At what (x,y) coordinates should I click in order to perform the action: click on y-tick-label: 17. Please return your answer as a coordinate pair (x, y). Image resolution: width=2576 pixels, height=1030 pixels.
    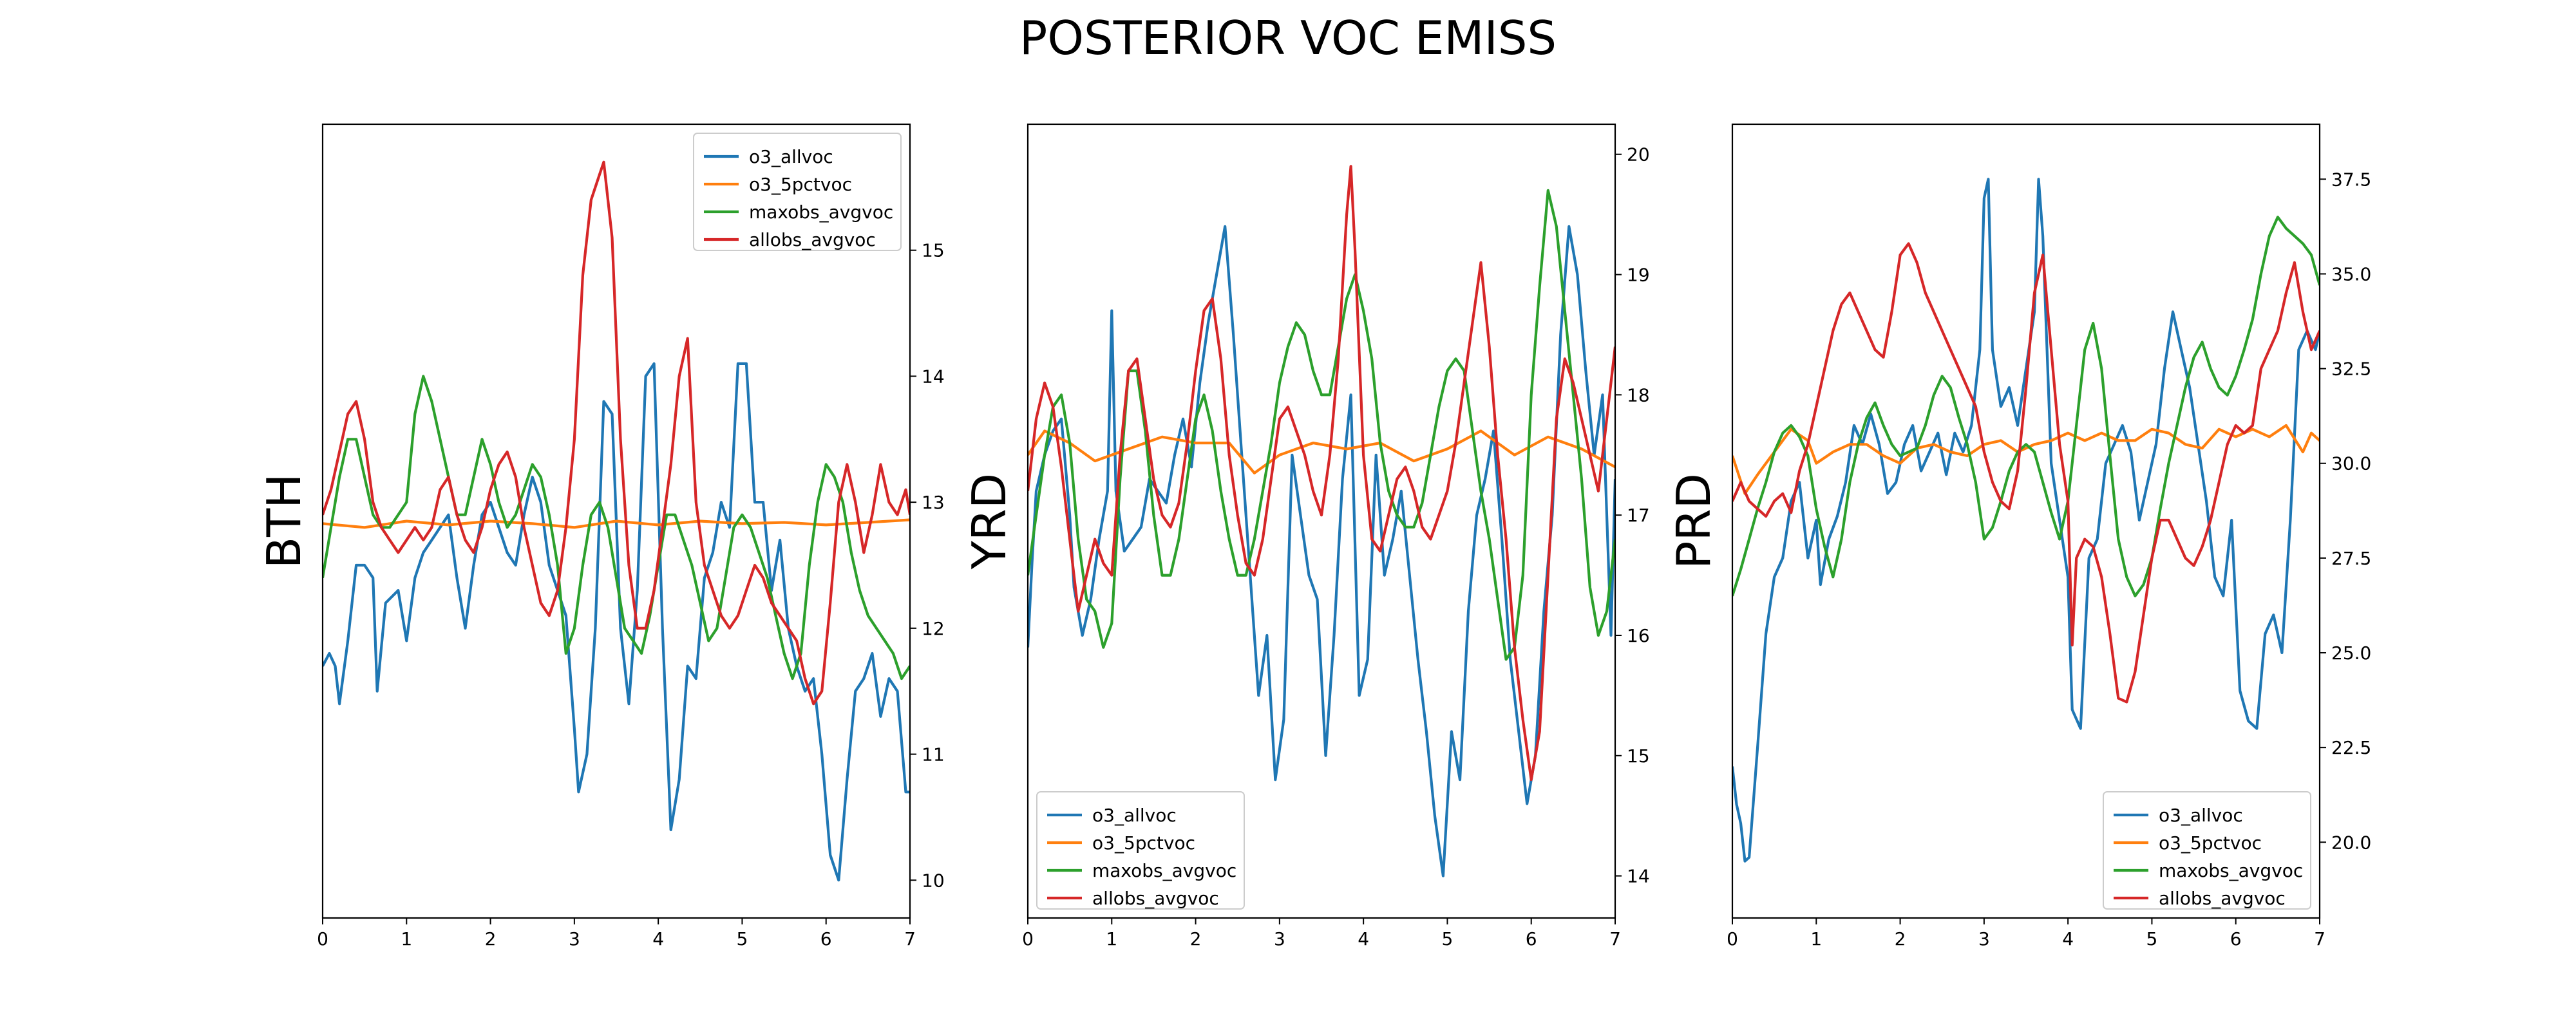
    Looking at the image, I should click on (1638, 515).